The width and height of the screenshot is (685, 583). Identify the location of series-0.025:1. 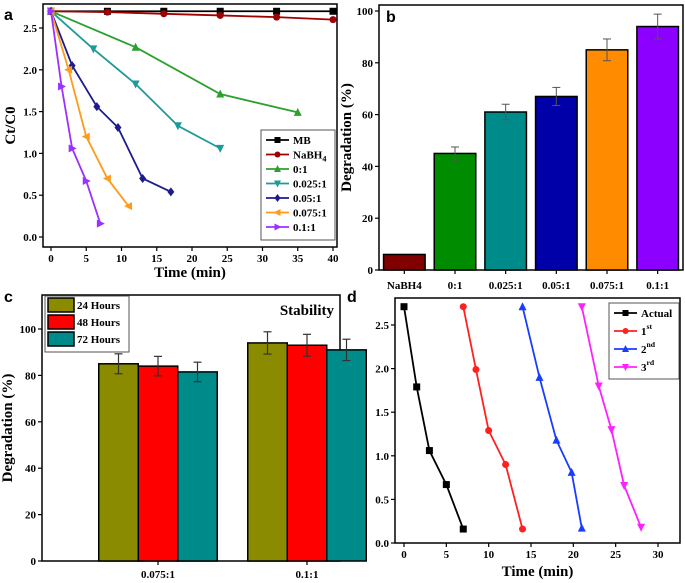
(136, 80).